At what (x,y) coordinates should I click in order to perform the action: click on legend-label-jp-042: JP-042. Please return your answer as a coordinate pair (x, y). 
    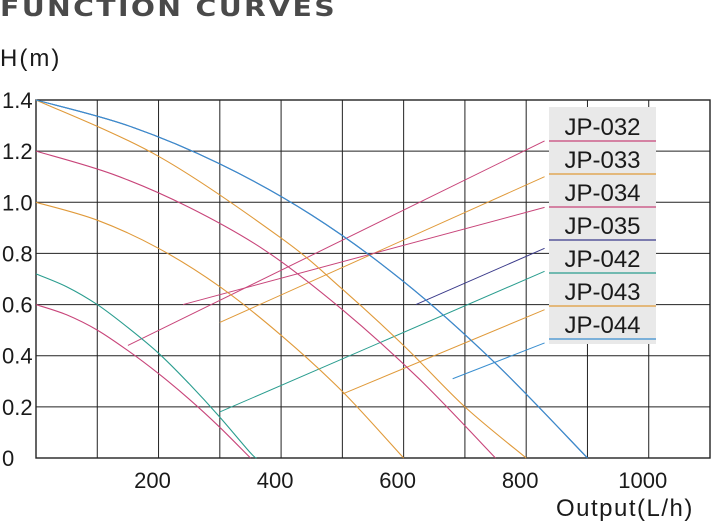
    Looking at the image, I should click on (602, 259).